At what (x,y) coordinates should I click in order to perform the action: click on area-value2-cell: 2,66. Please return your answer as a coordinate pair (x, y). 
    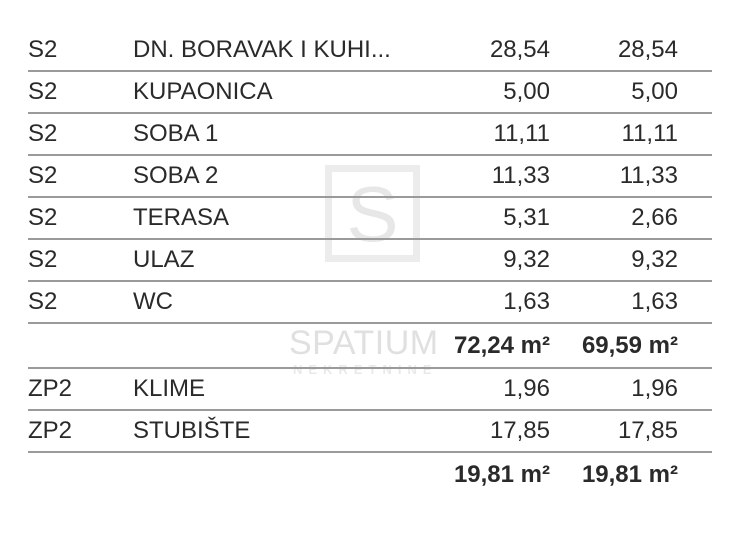
    Looking at the image, I should click on (654, 217).